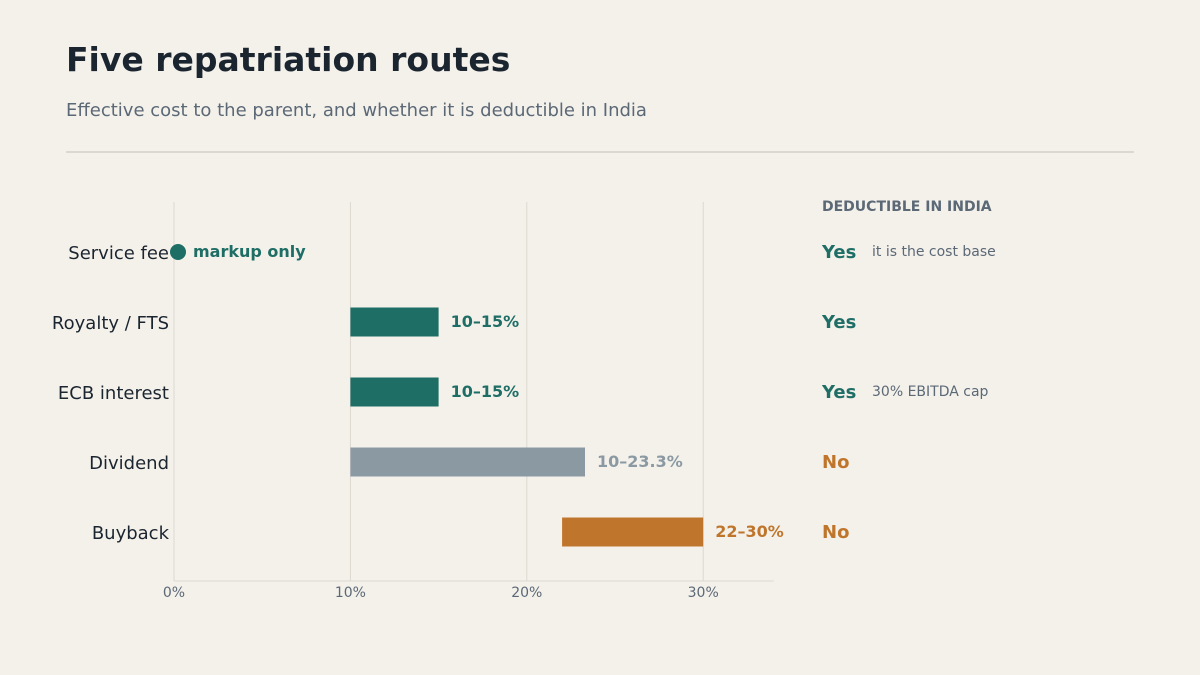  Describe the element at coordinates (934, 252) in the screenshot. I see `deductible-note: it is the cost base` at that location.